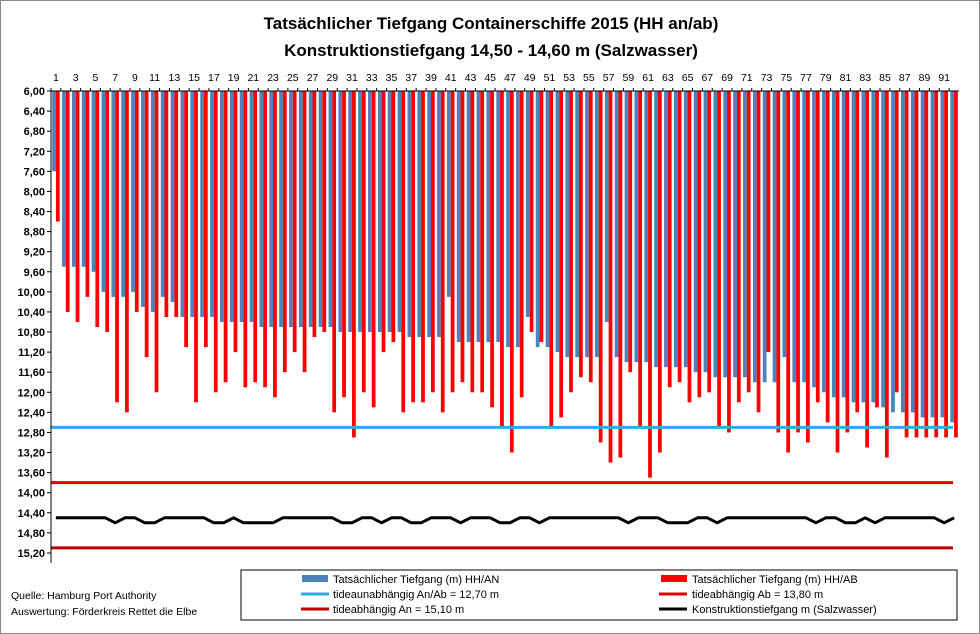 Image resolution: width=980 pixels, height=634 pixels. Describe the element at coordinates (234, 78) in the screenshot. I see `x-tick-label: 19` at that location.